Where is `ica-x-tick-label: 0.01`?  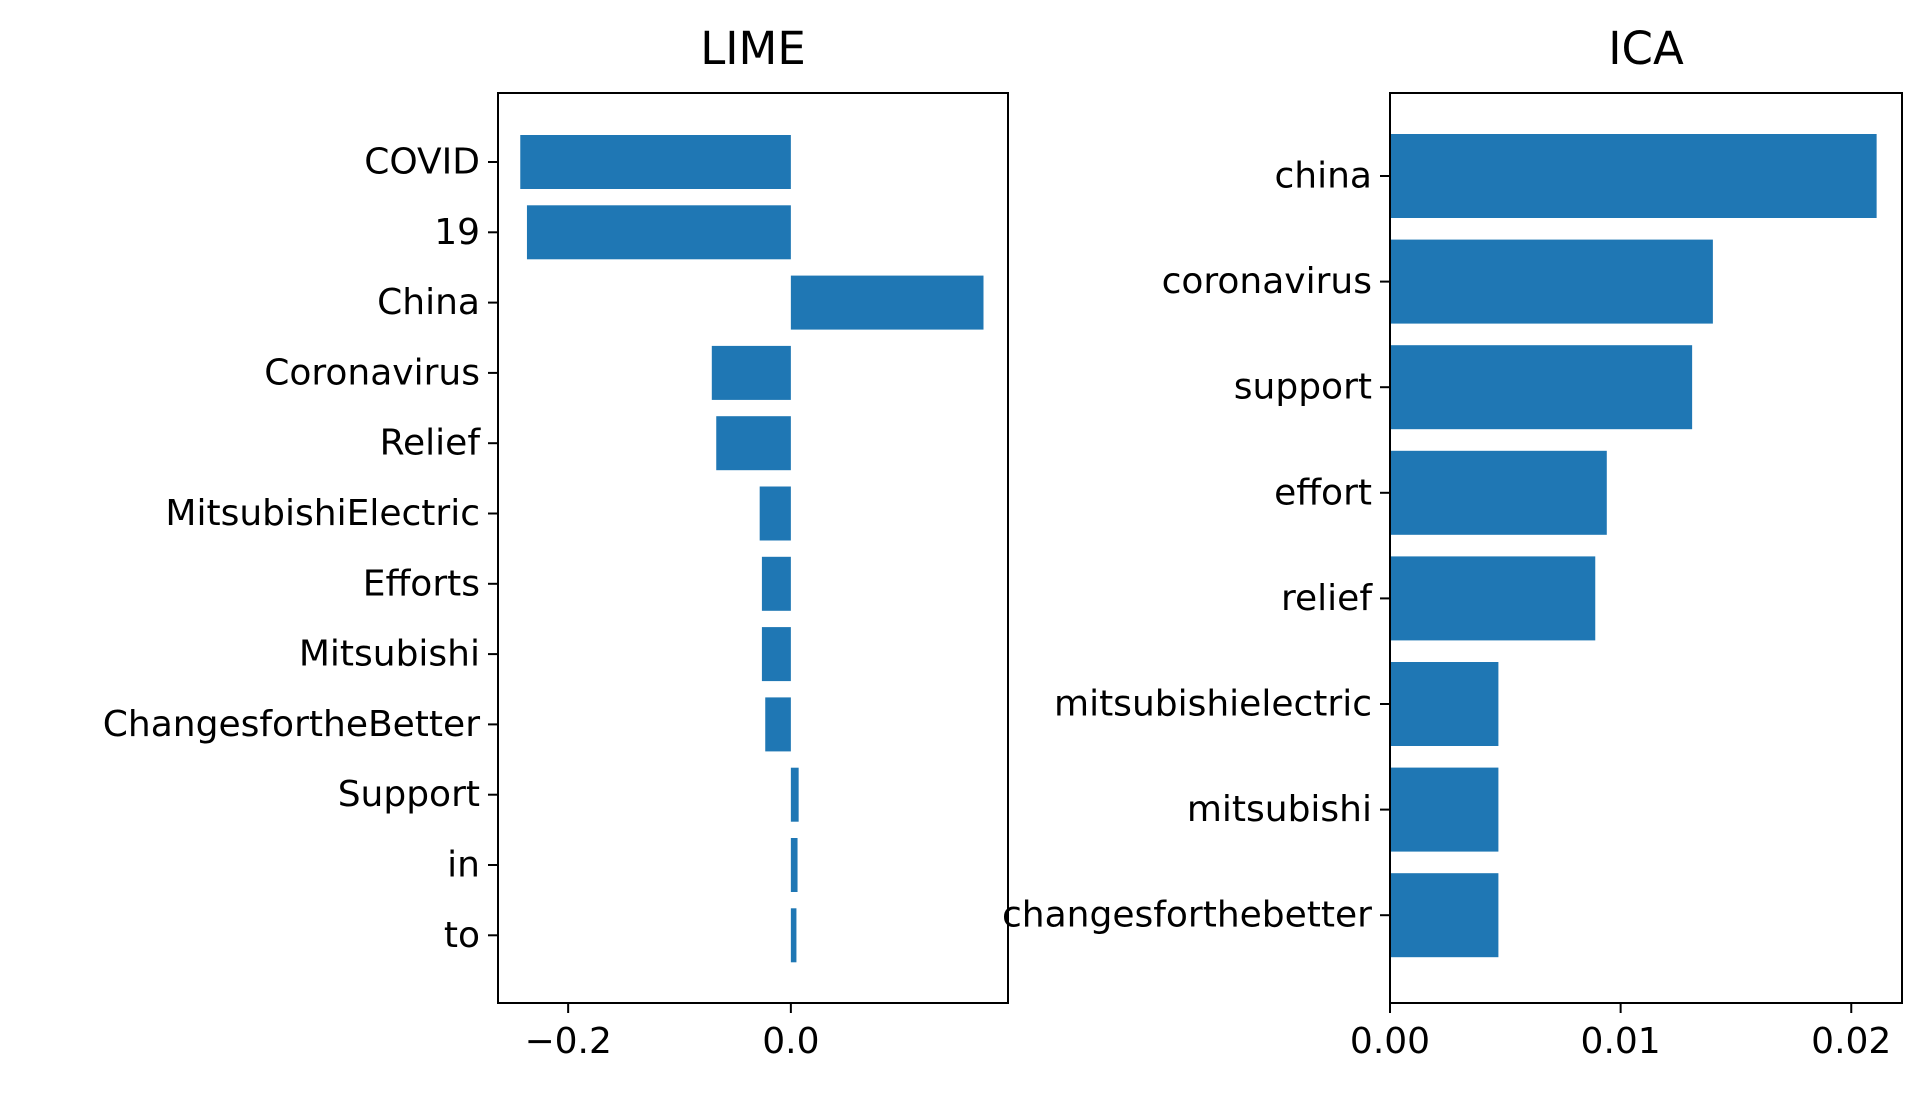
ica-x-tick-label: 0.01 is located at coordinates (1621, 1041).